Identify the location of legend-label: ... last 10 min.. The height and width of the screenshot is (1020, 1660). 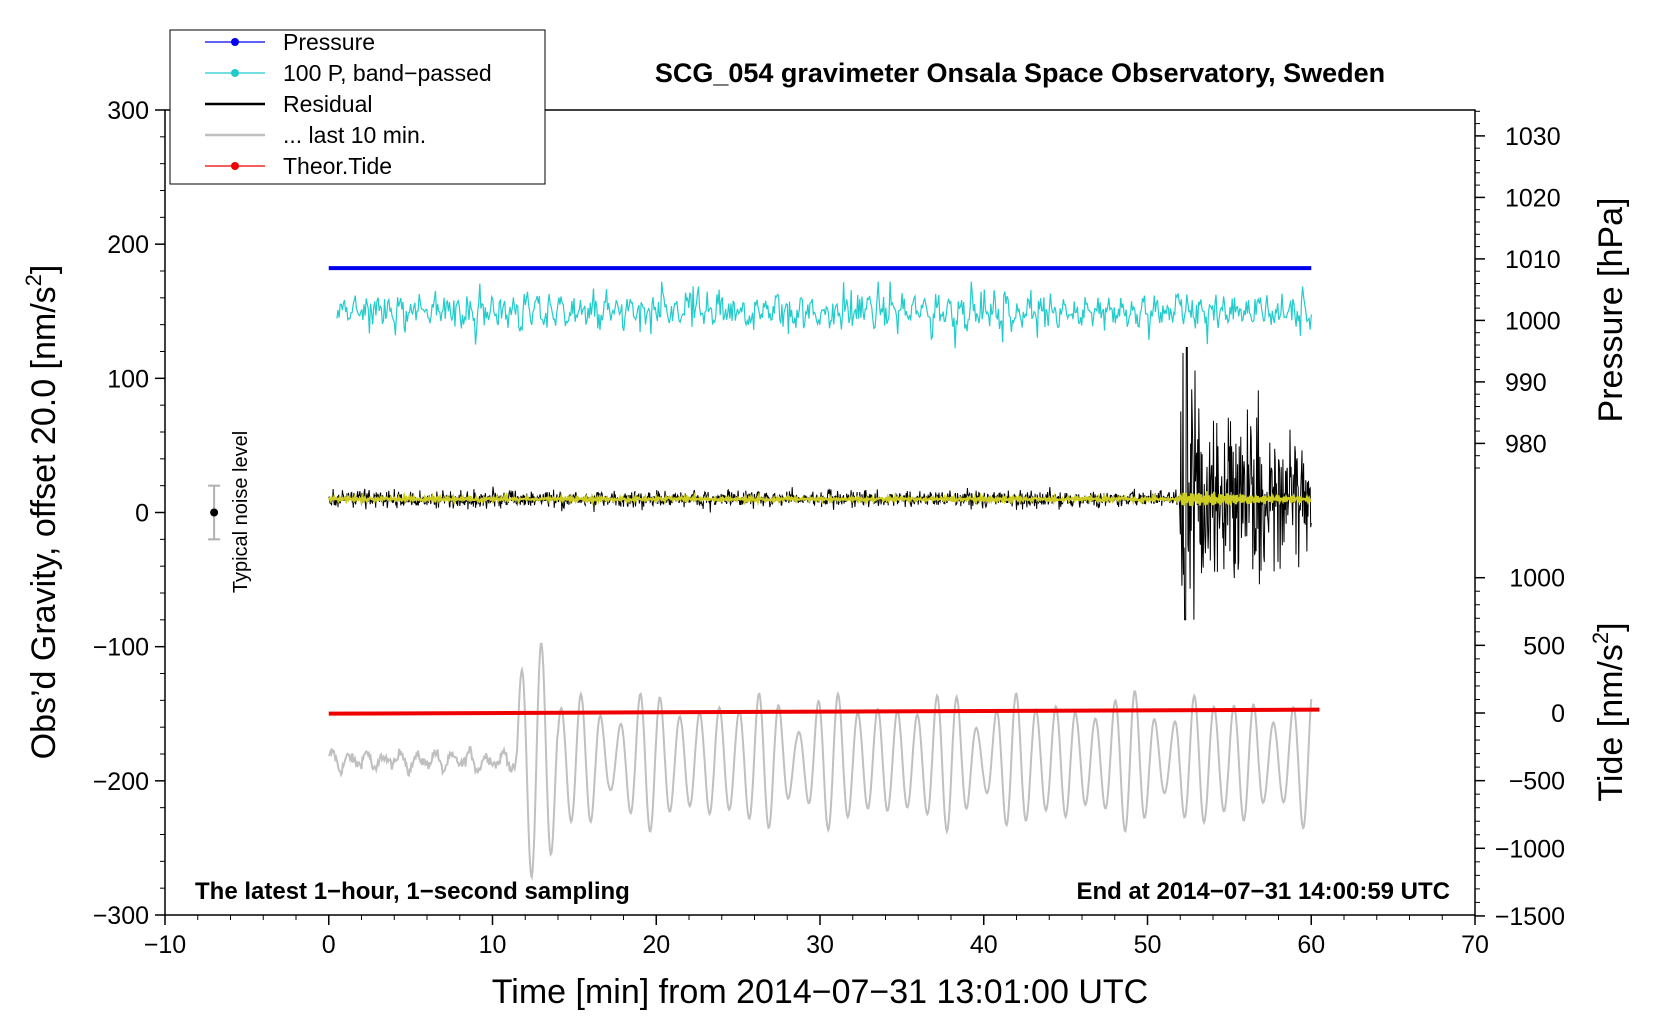
(354, 135).